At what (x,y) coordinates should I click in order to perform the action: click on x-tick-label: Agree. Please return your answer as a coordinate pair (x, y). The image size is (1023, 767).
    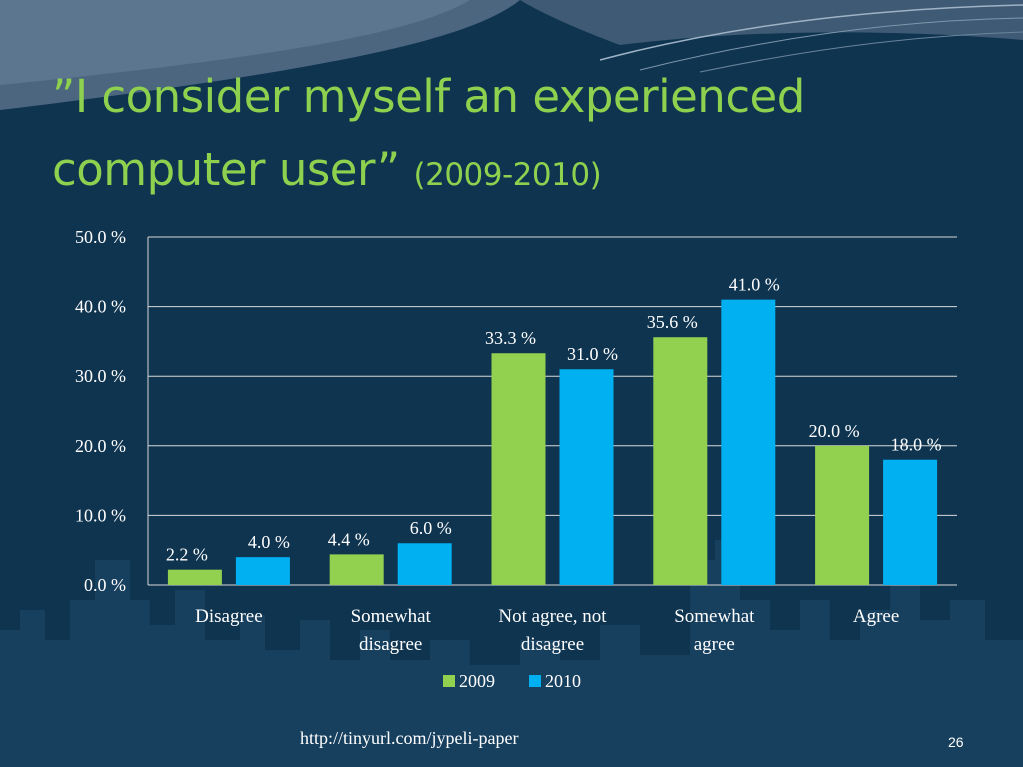
    Looking at the image, I should click on (876, 616).